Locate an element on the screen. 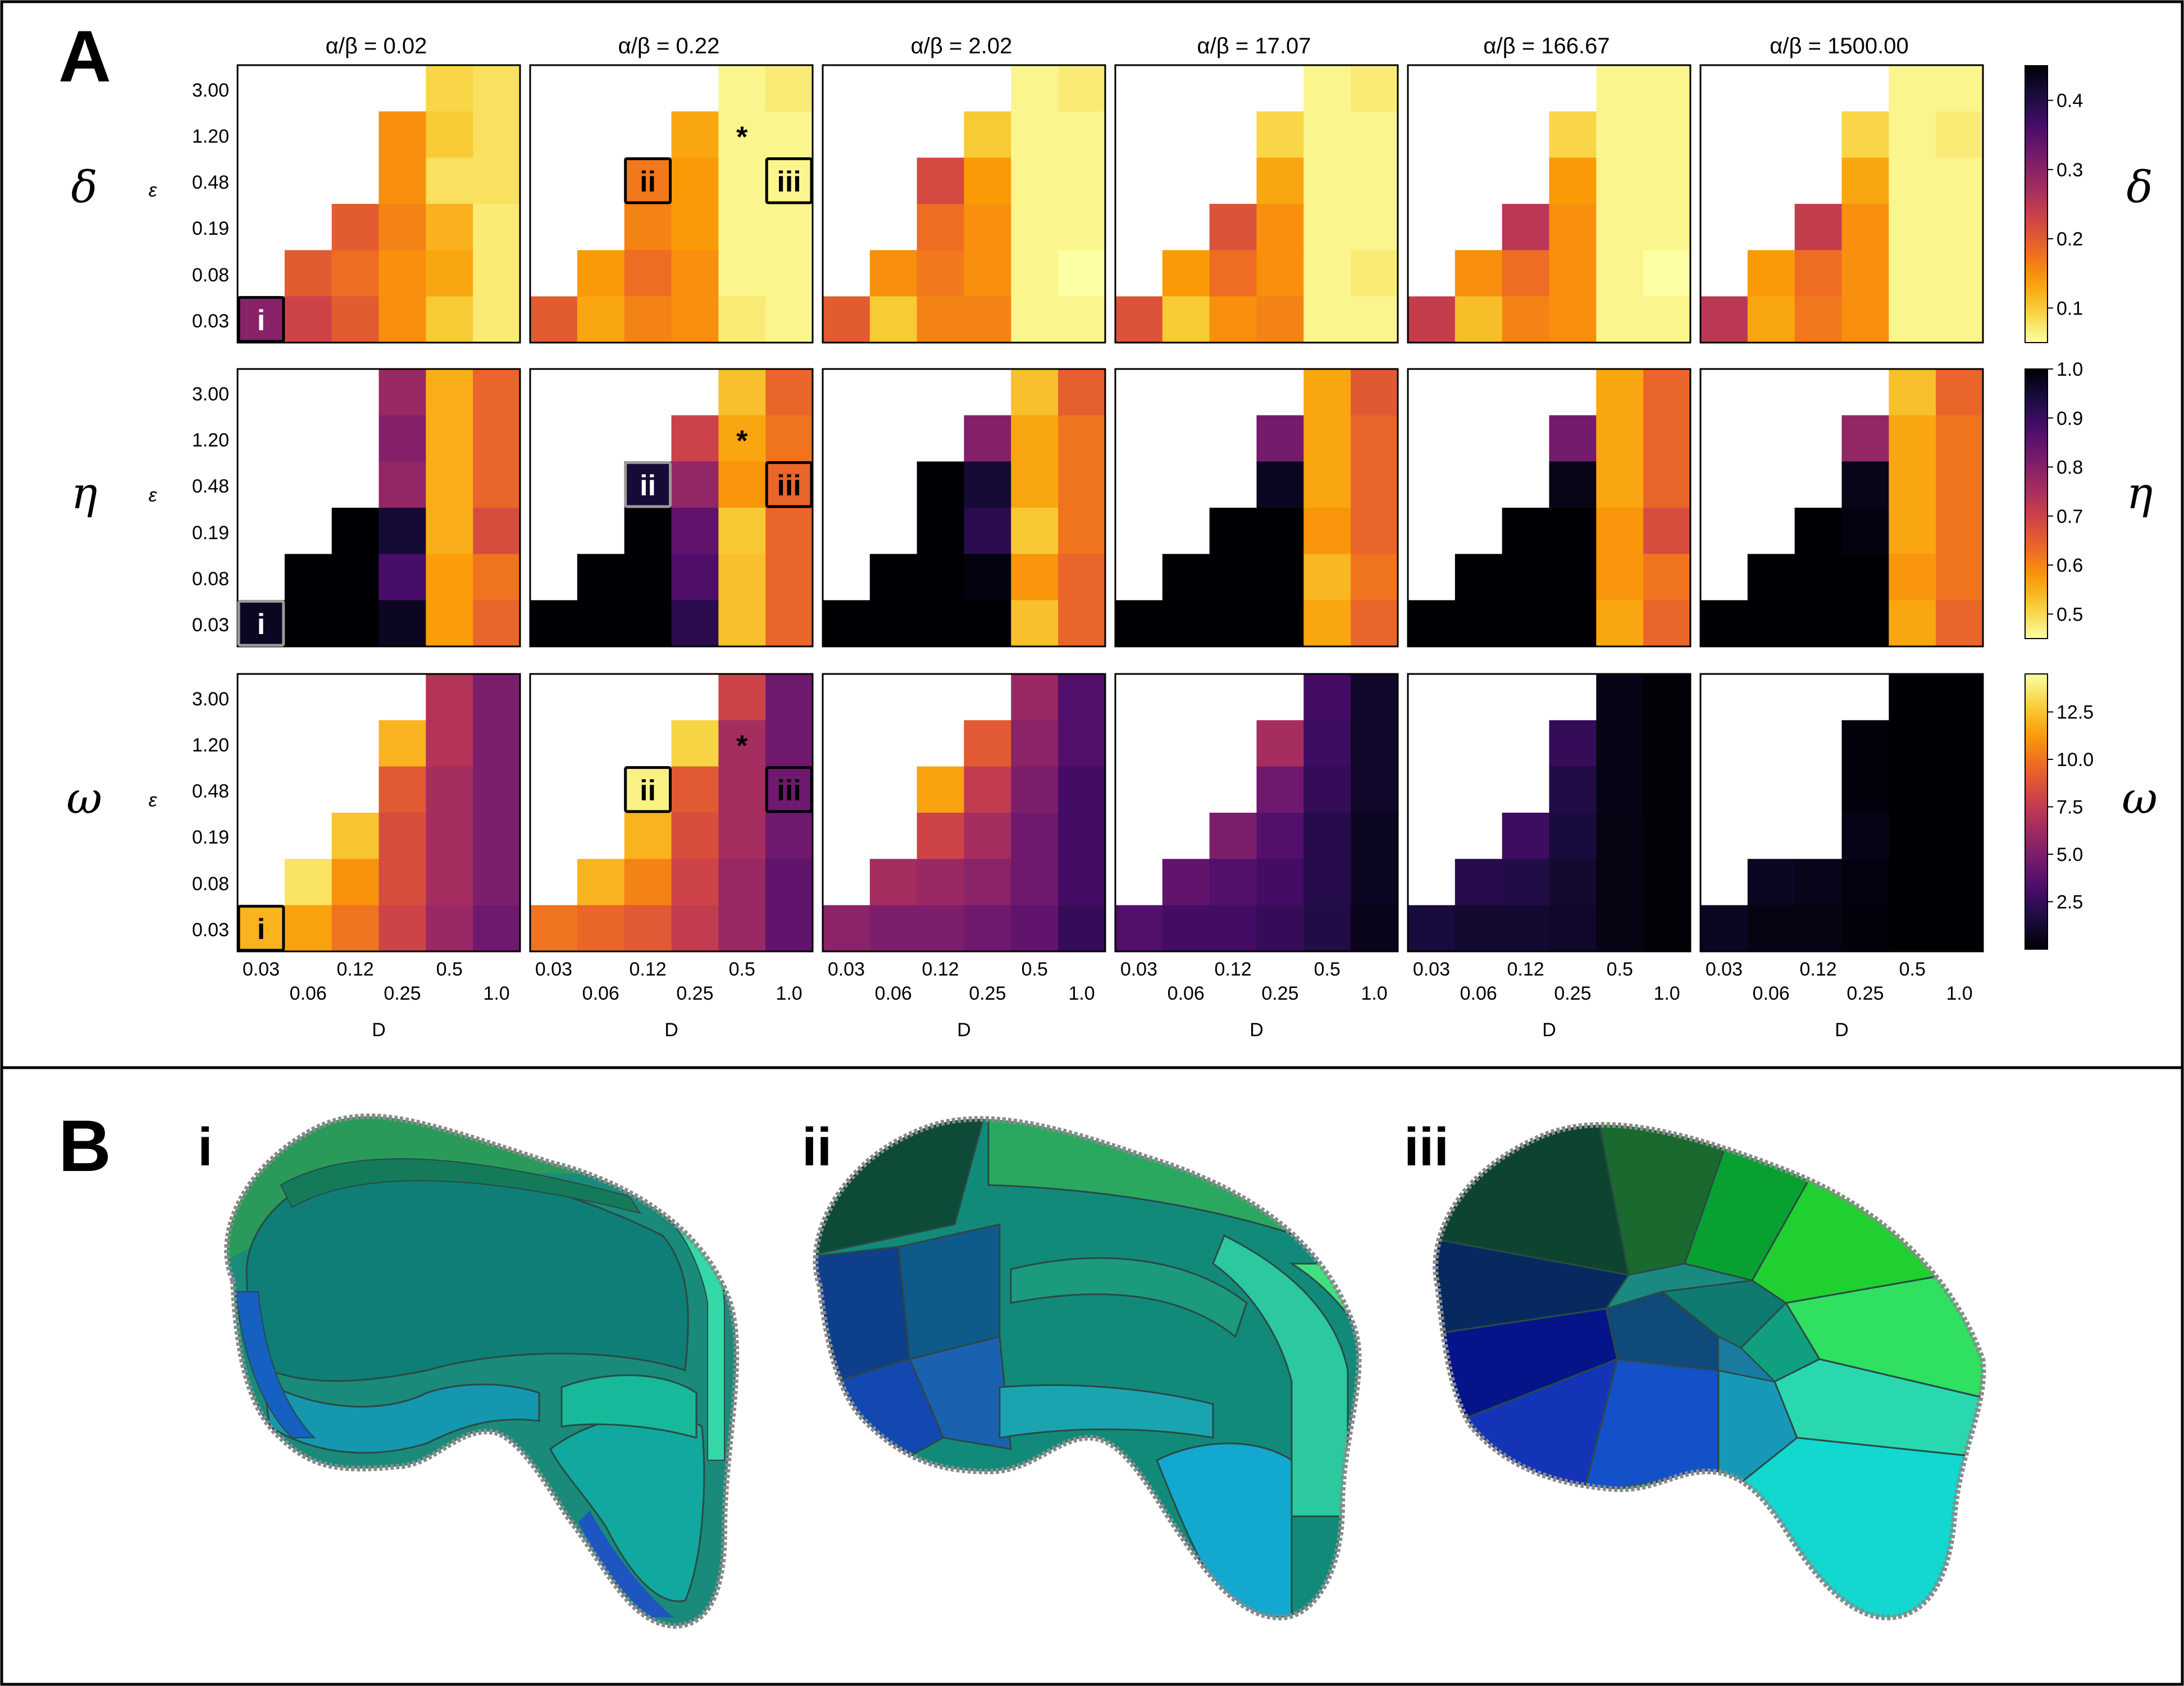 The width and height of the screenshot is (2184, 1686). row-label-omega-right: ω is located at coordinates (2140, 798).